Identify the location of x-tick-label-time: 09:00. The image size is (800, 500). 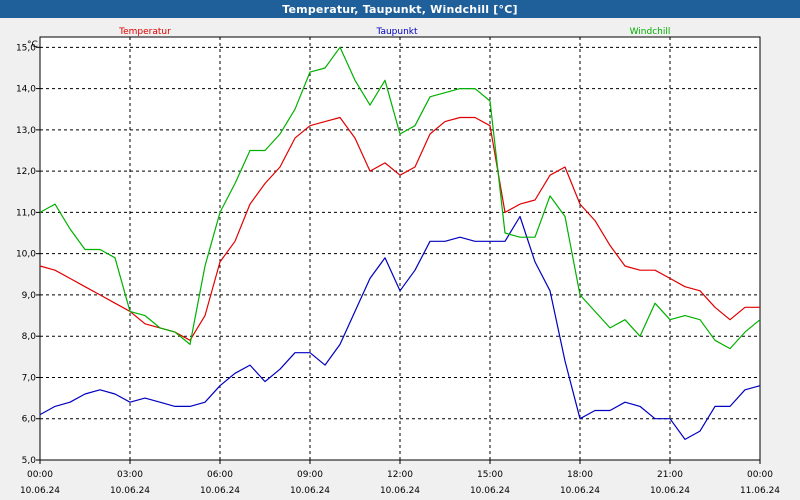
(310, 475).